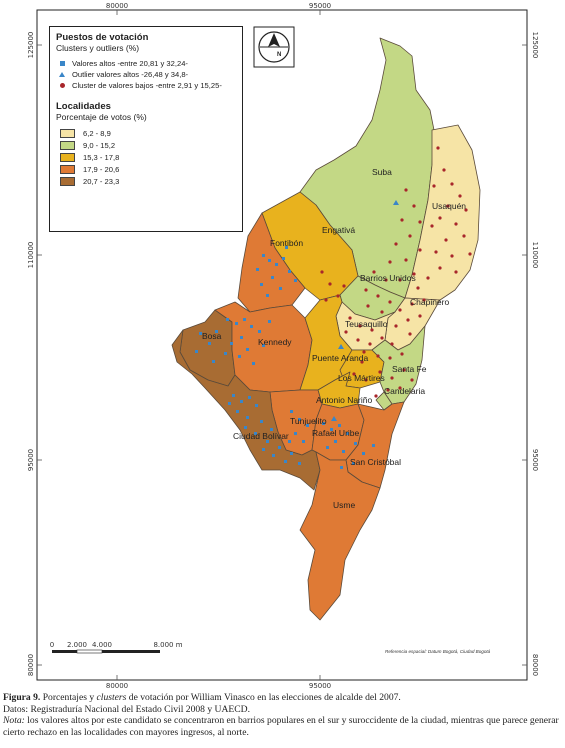 Image resolution: width=565 pixels, height=748 pixels. Describe the element at coordinates (148, 181) in the screenshot. I see `legend-class-5: 20,7 - 23,3` at that location.